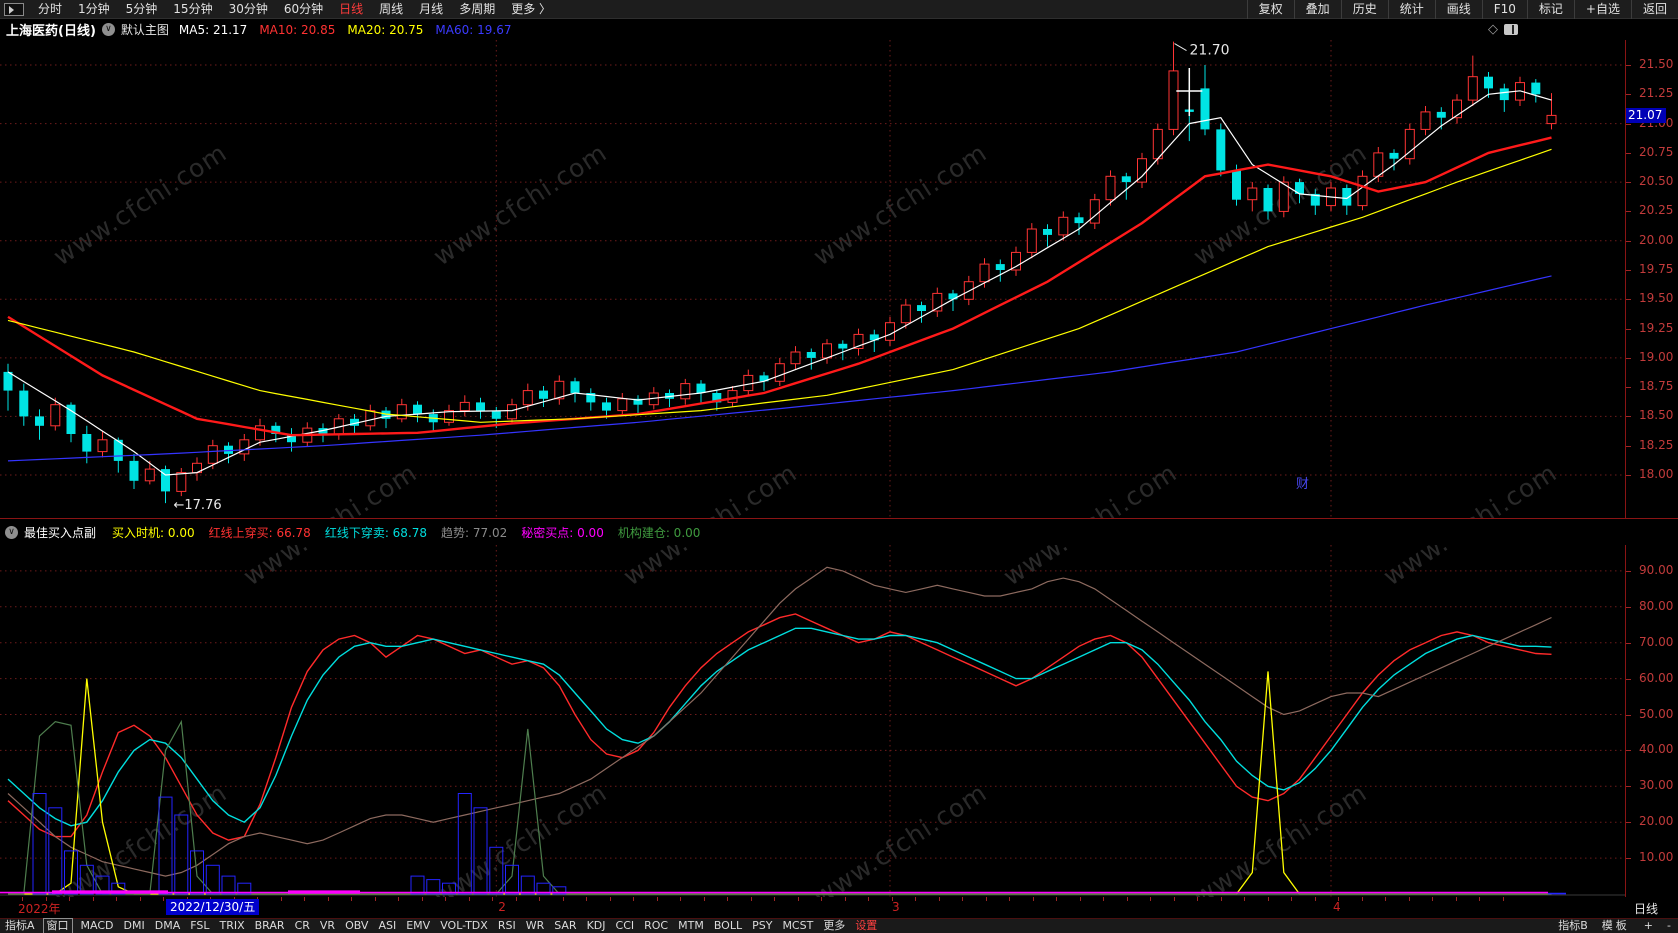 Image resolution: width=1678 pixels, height=933 pixels. What do you see at coordinates (387, 925) in the screenshot?
I see `indicator-tab-ASI: ASI` at bounding box center [387, 925].